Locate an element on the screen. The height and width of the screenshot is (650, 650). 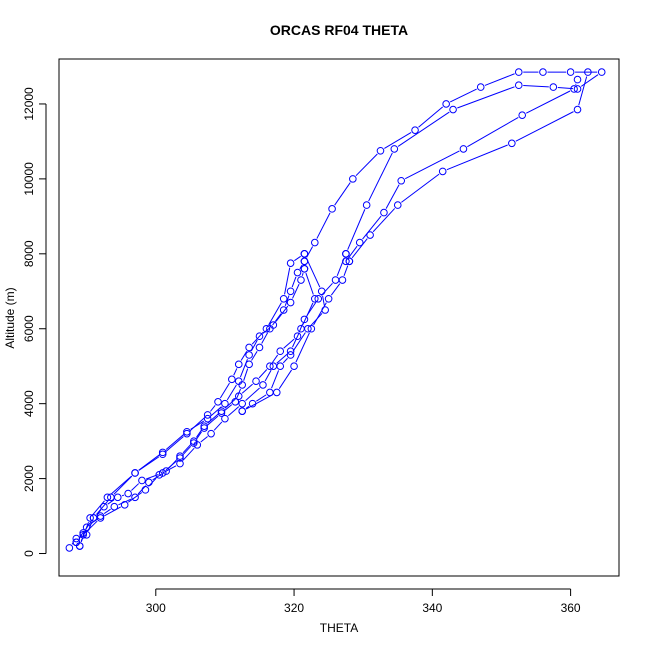
y-tick-label: 10000 is located at coordinates (29, 179).